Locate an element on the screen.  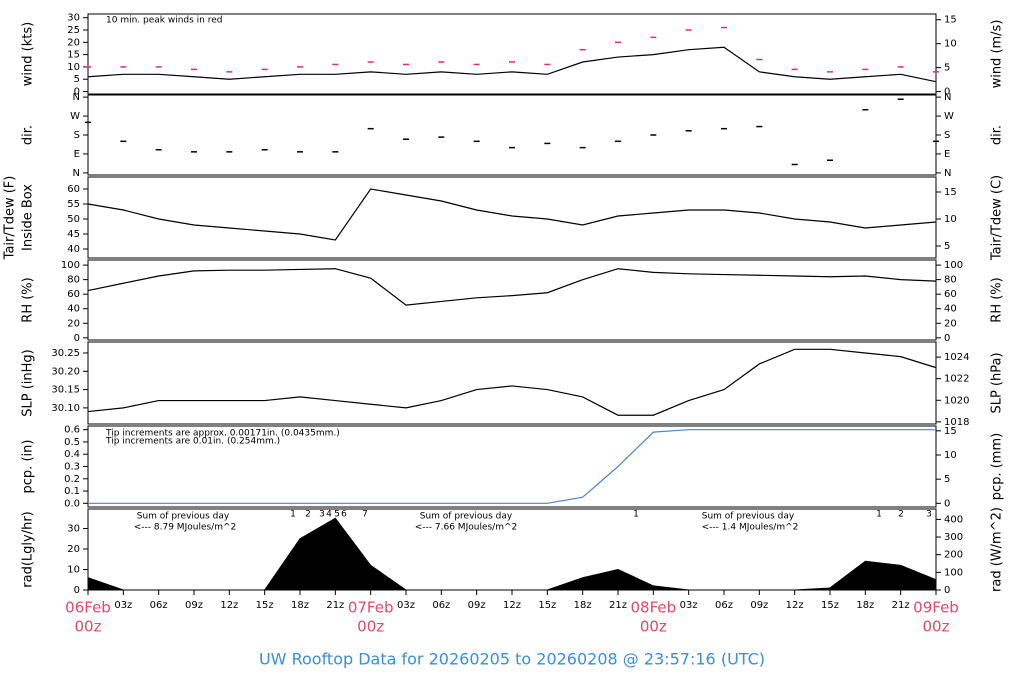
y-tick-label: 55 is located at coordinates (73, 204).